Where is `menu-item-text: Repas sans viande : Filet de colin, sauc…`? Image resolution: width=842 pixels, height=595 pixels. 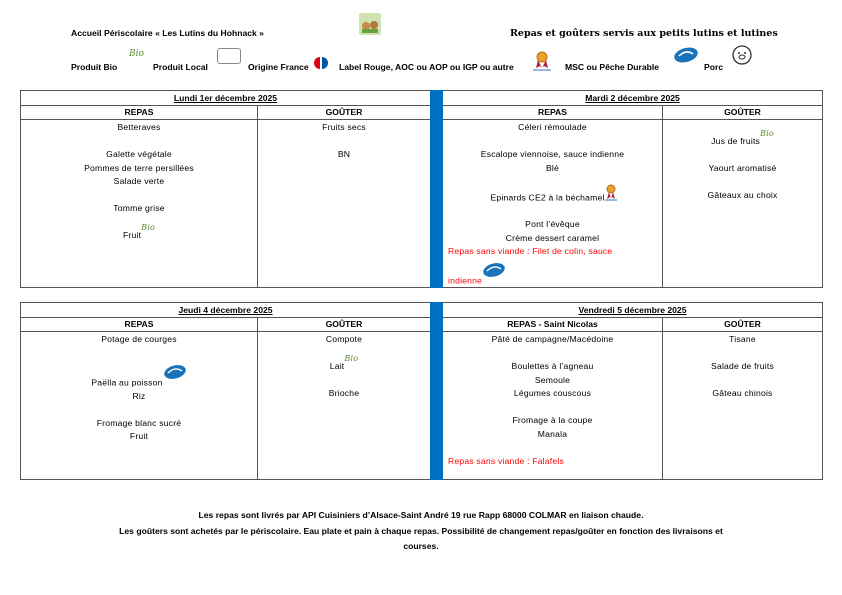 menu-item-text: Repas sans viande : Filet de colin, sauc… is located at coordinates (530, 251).